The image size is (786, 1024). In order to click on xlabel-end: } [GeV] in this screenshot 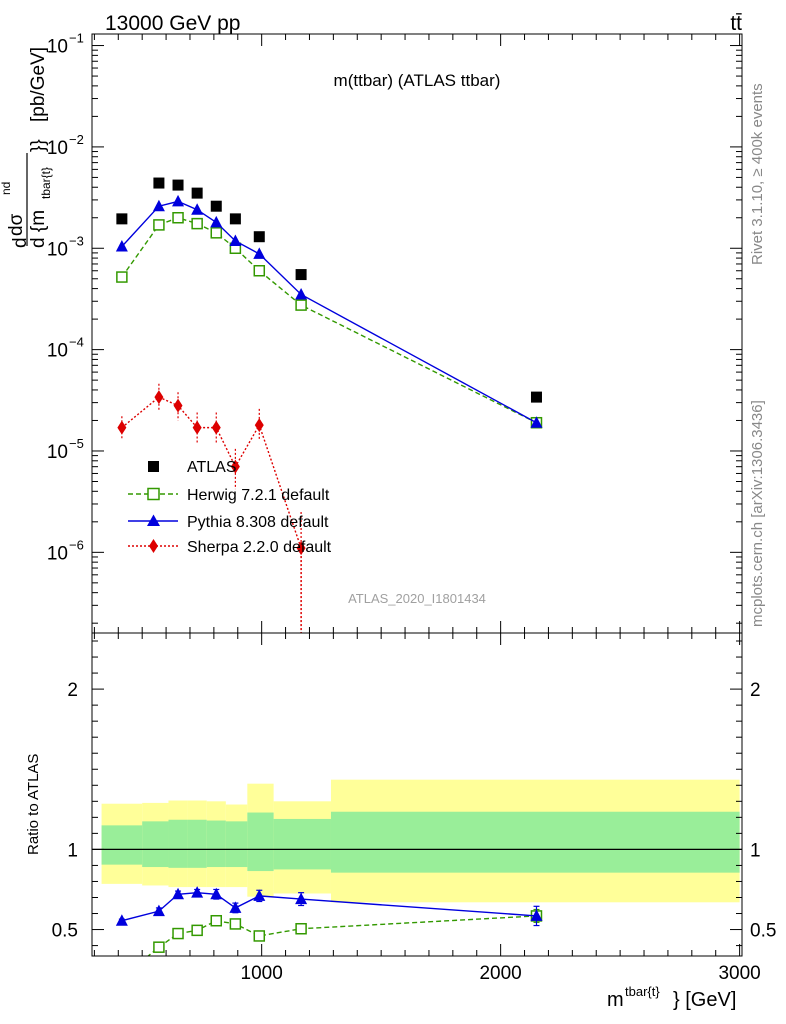, I will do `click(704, 1000)`.